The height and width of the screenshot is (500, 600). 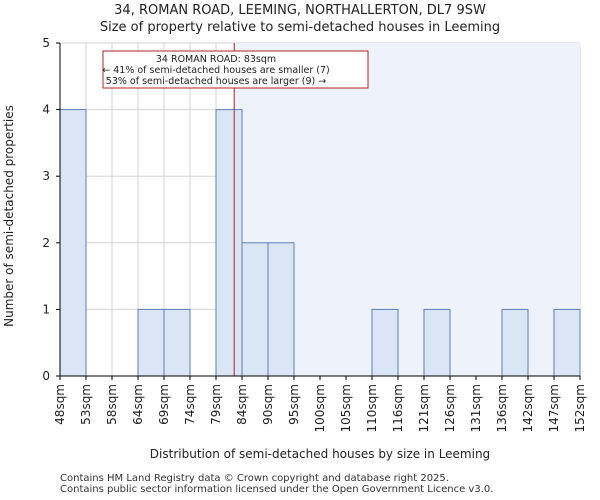 I want to click on x-tick-label: 58sqm, so click(x=112, y=404).